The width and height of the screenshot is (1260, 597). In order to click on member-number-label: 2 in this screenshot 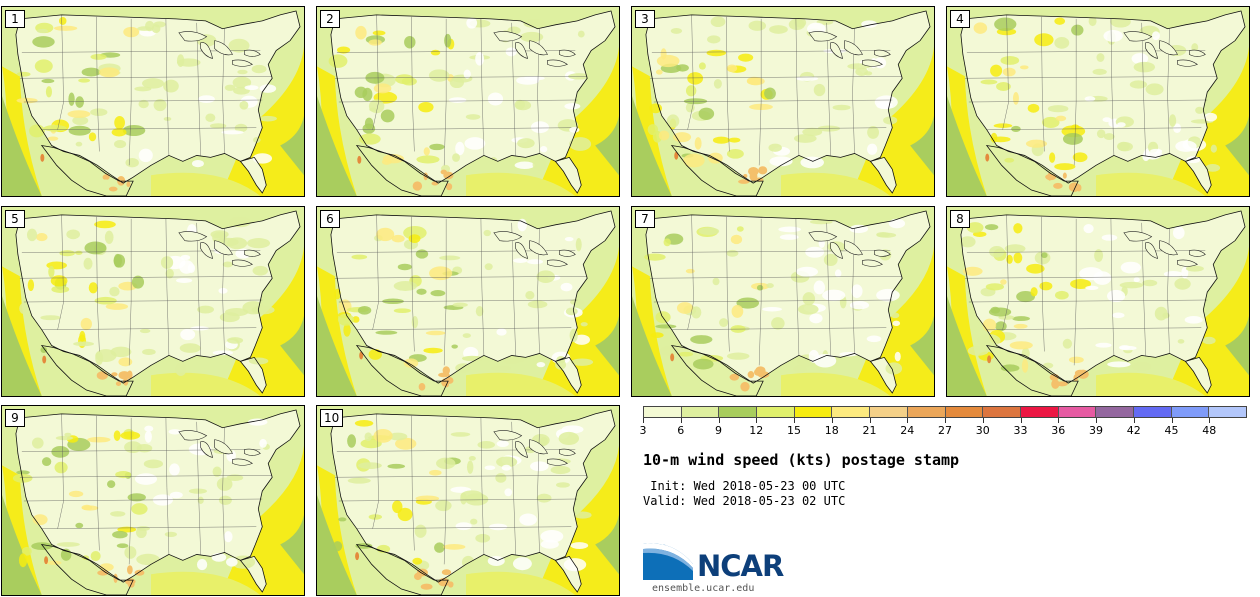, I will do `click(330, 19)`.